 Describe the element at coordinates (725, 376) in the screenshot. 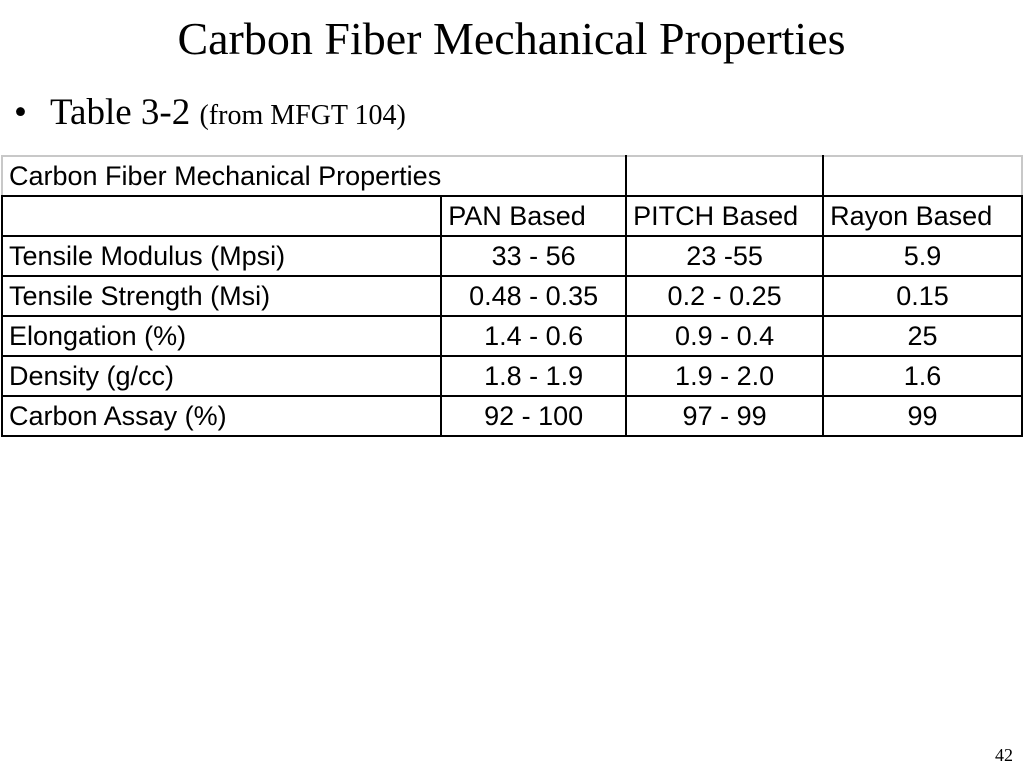

I see `table-cell: 1.9 - 2.0` at that location.